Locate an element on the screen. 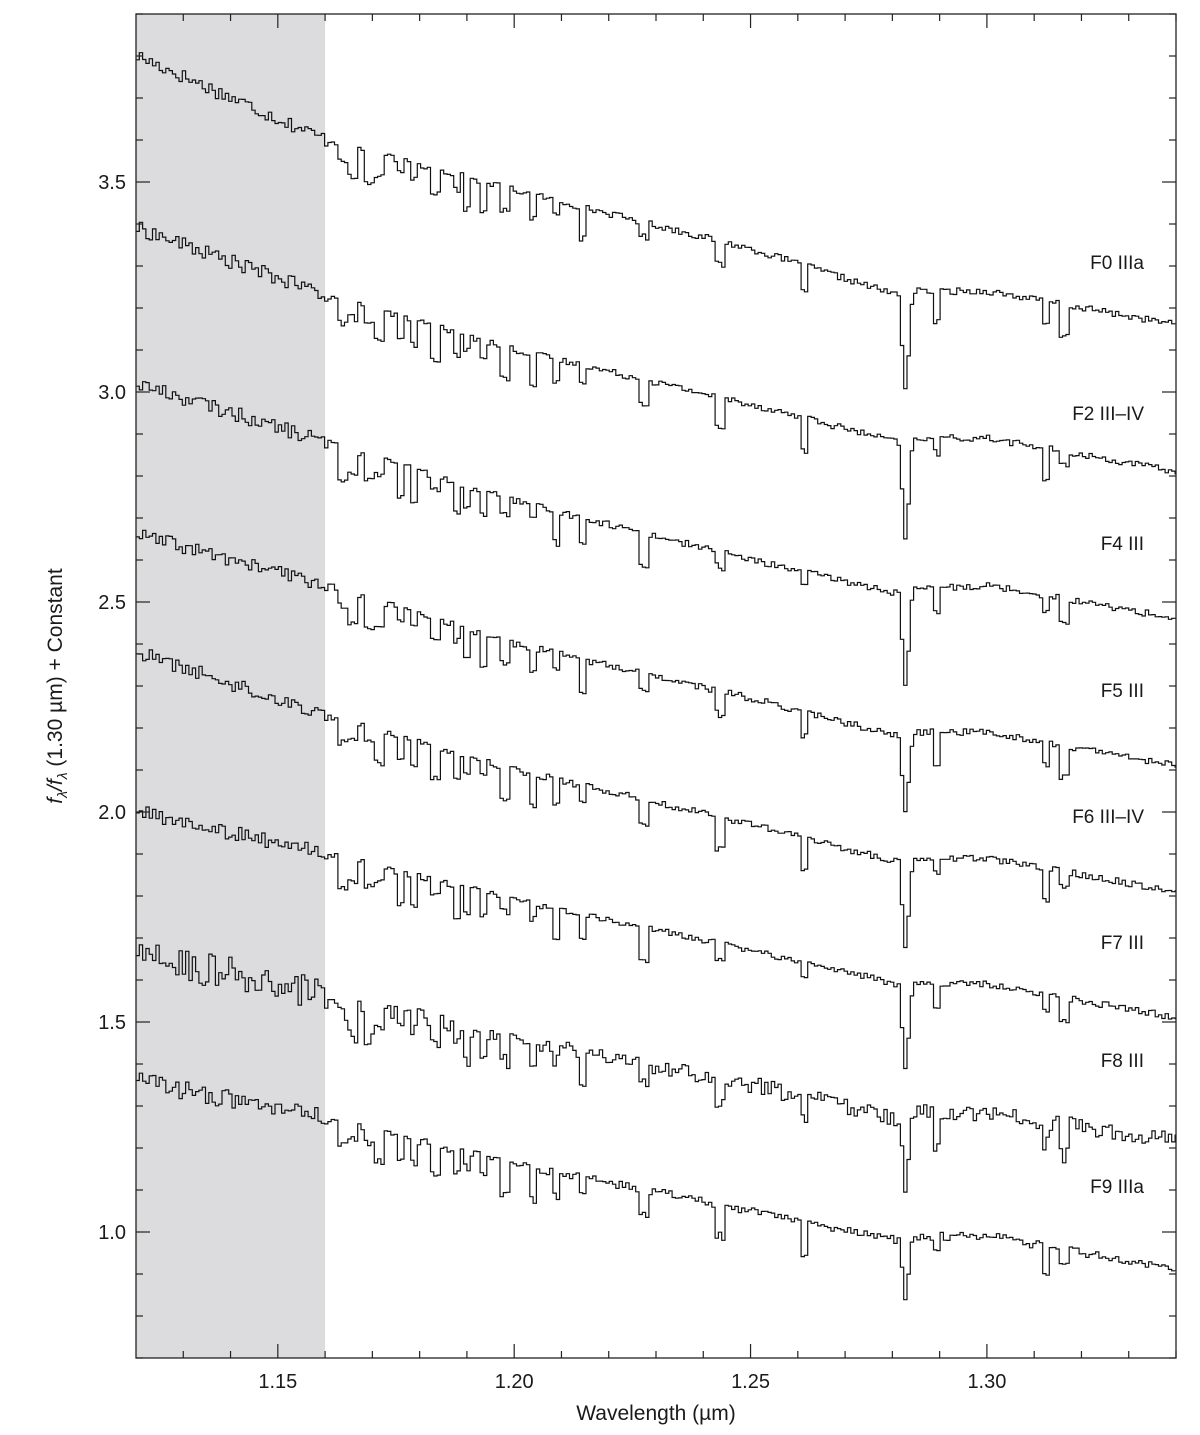  x-tick-label: 1.30 is located at coordinates (986, 1382).